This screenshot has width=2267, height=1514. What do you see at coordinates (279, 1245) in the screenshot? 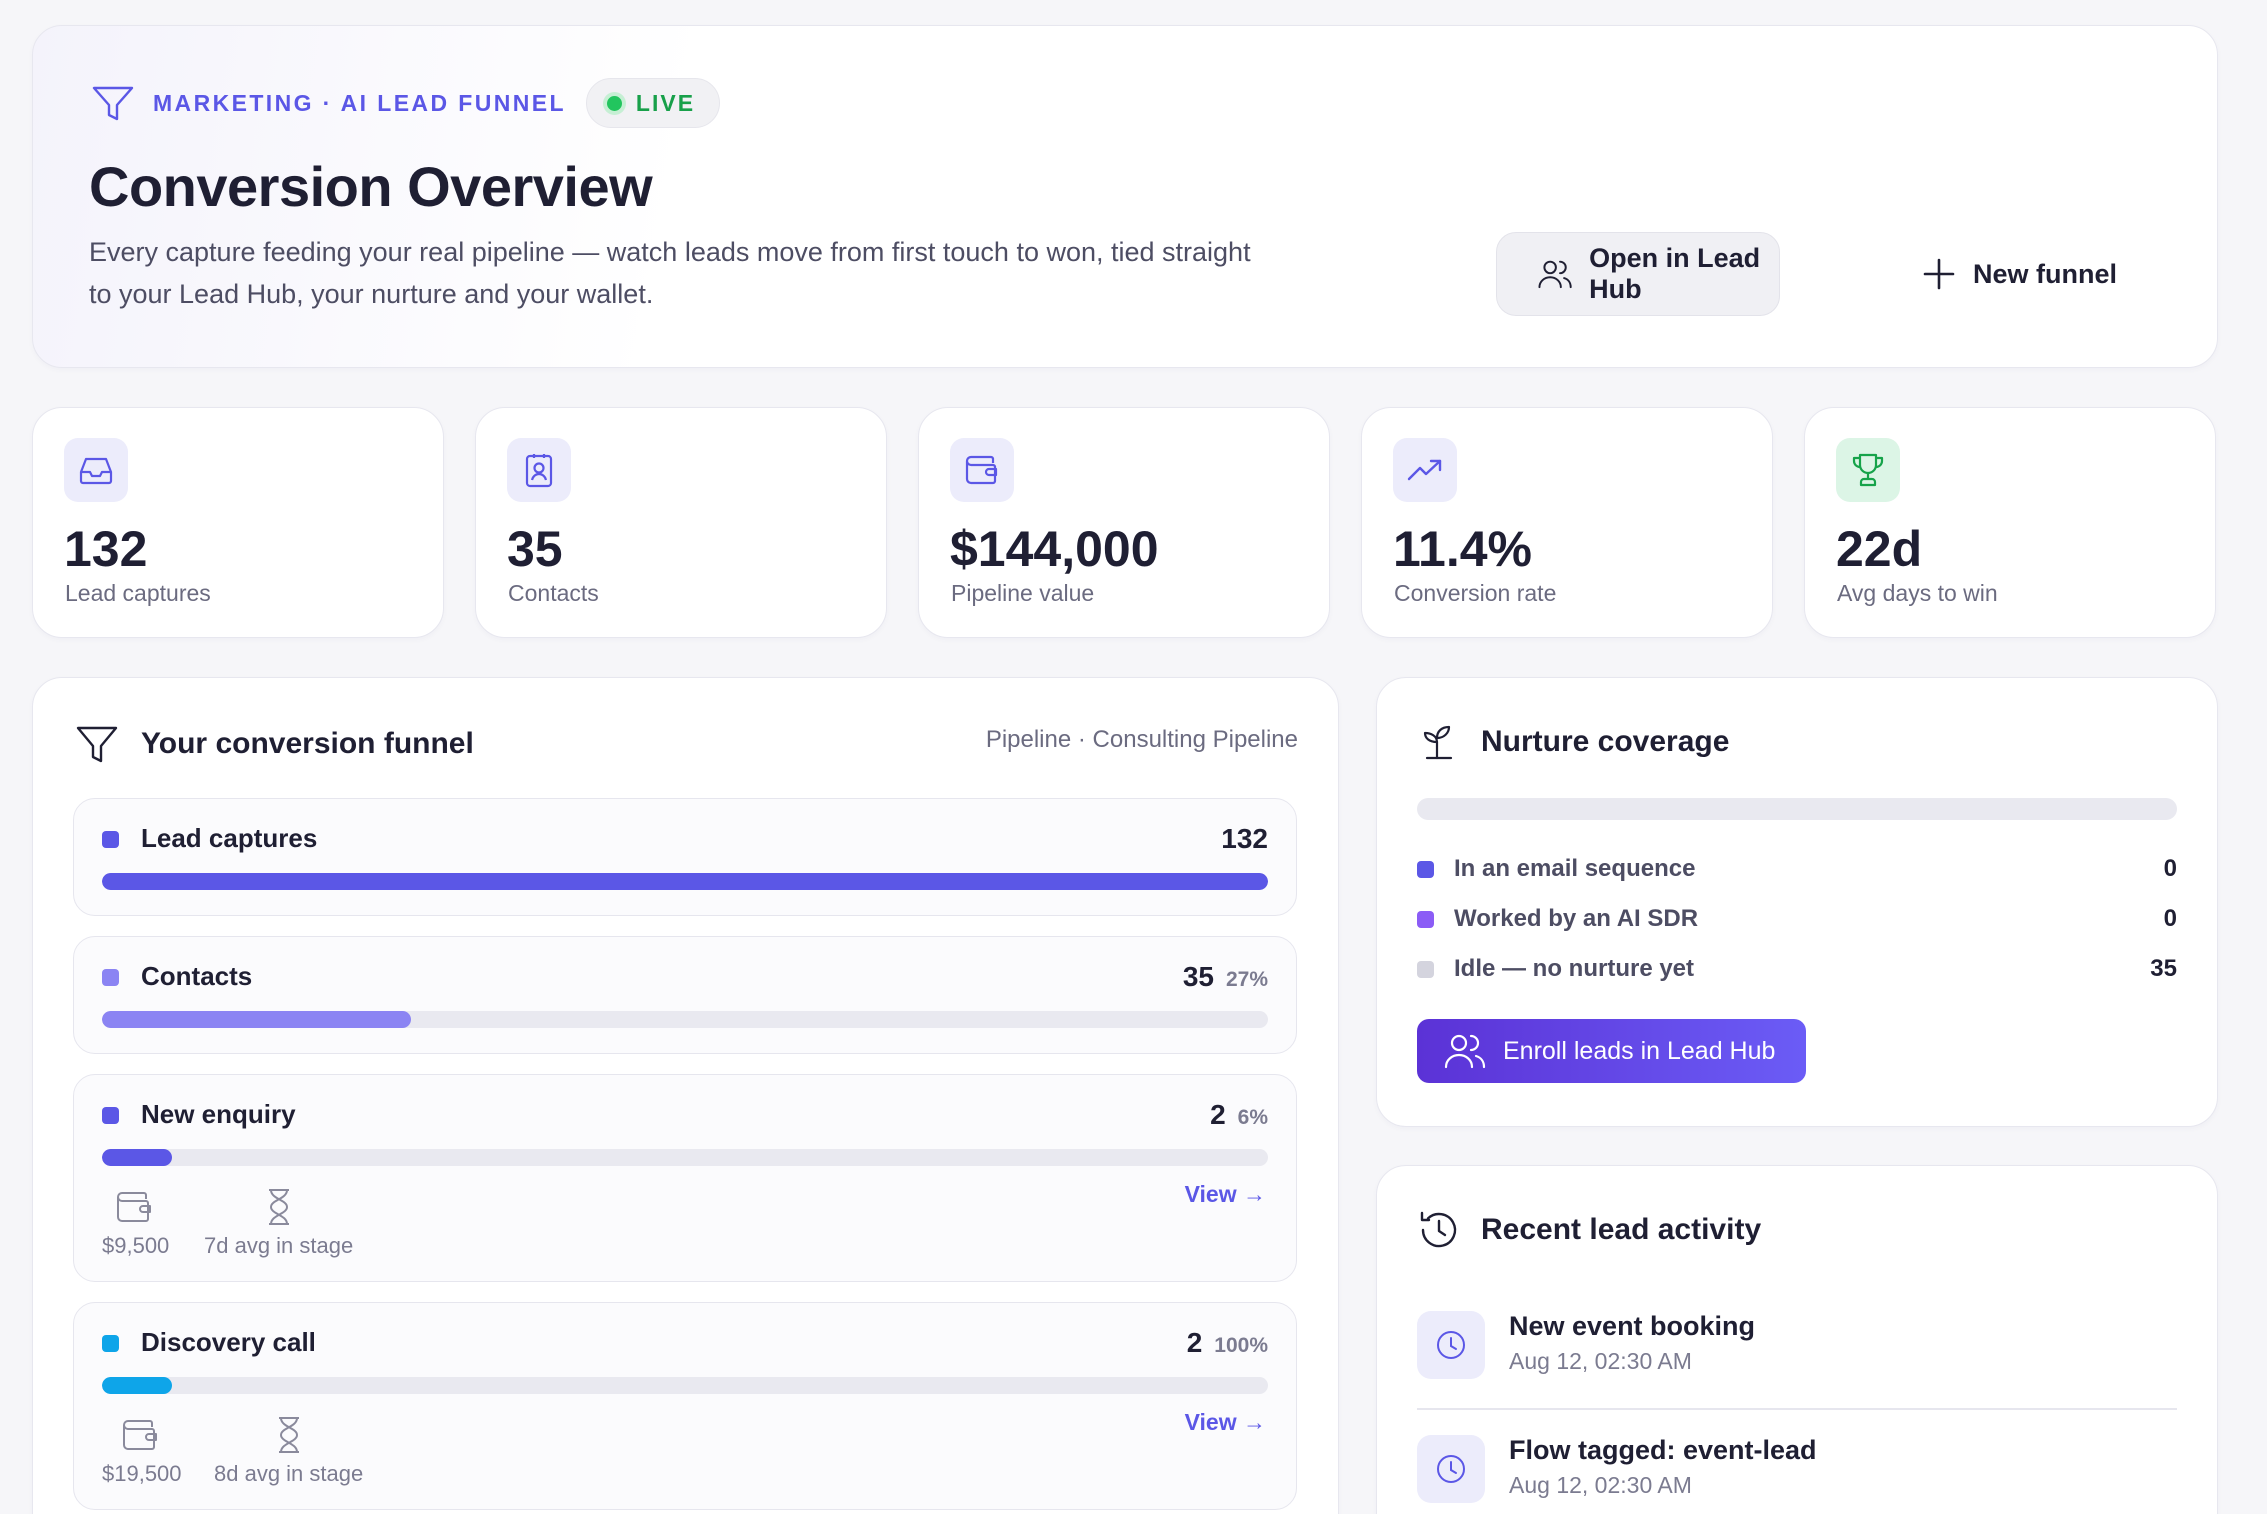
I see `stage-avg-text: 7d avg in stage` at bounding box center [279, 1245].